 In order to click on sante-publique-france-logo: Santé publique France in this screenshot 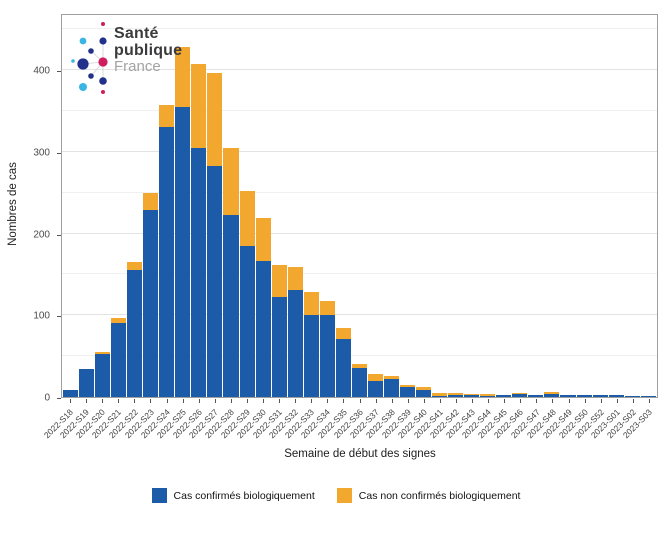, I will do `click(141, 56)`.